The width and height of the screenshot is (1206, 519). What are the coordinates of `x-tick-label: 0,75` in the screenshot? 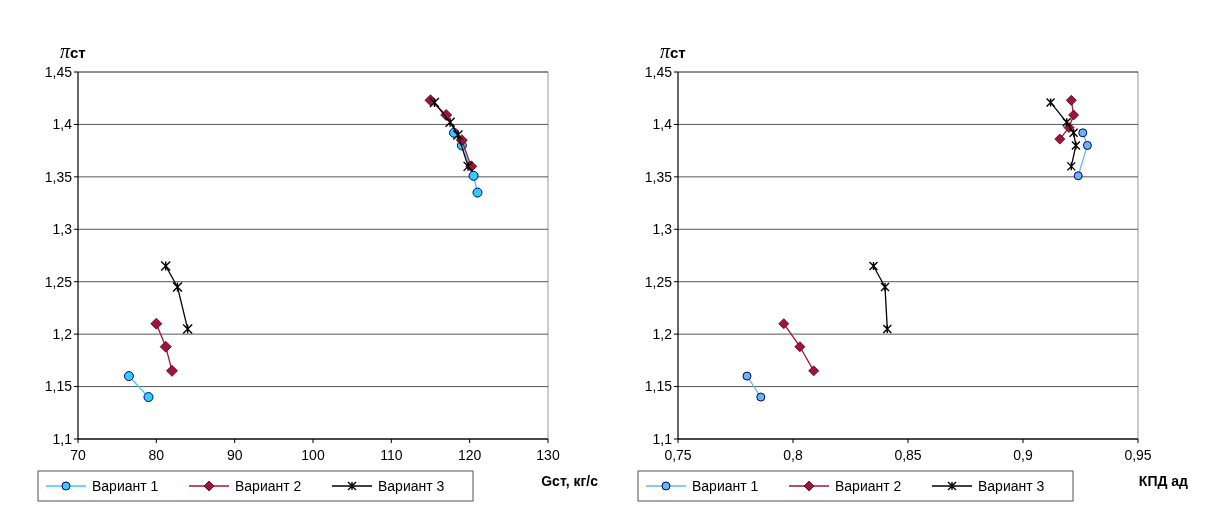 It's located at (678, 455).